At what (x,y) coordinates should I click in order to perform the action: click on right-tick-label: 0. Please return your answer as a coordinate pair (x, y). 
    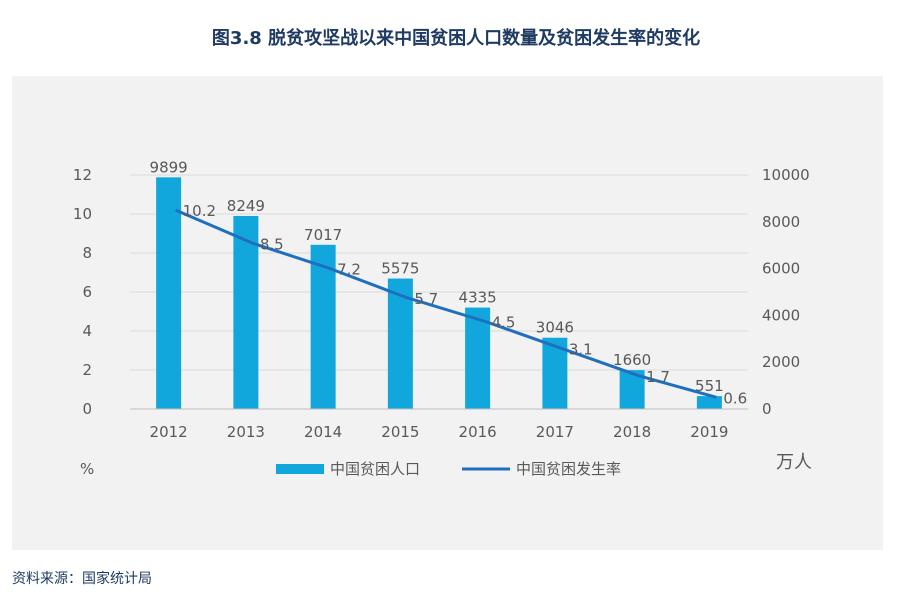
    Looking at the image, I should click on (767, 409).